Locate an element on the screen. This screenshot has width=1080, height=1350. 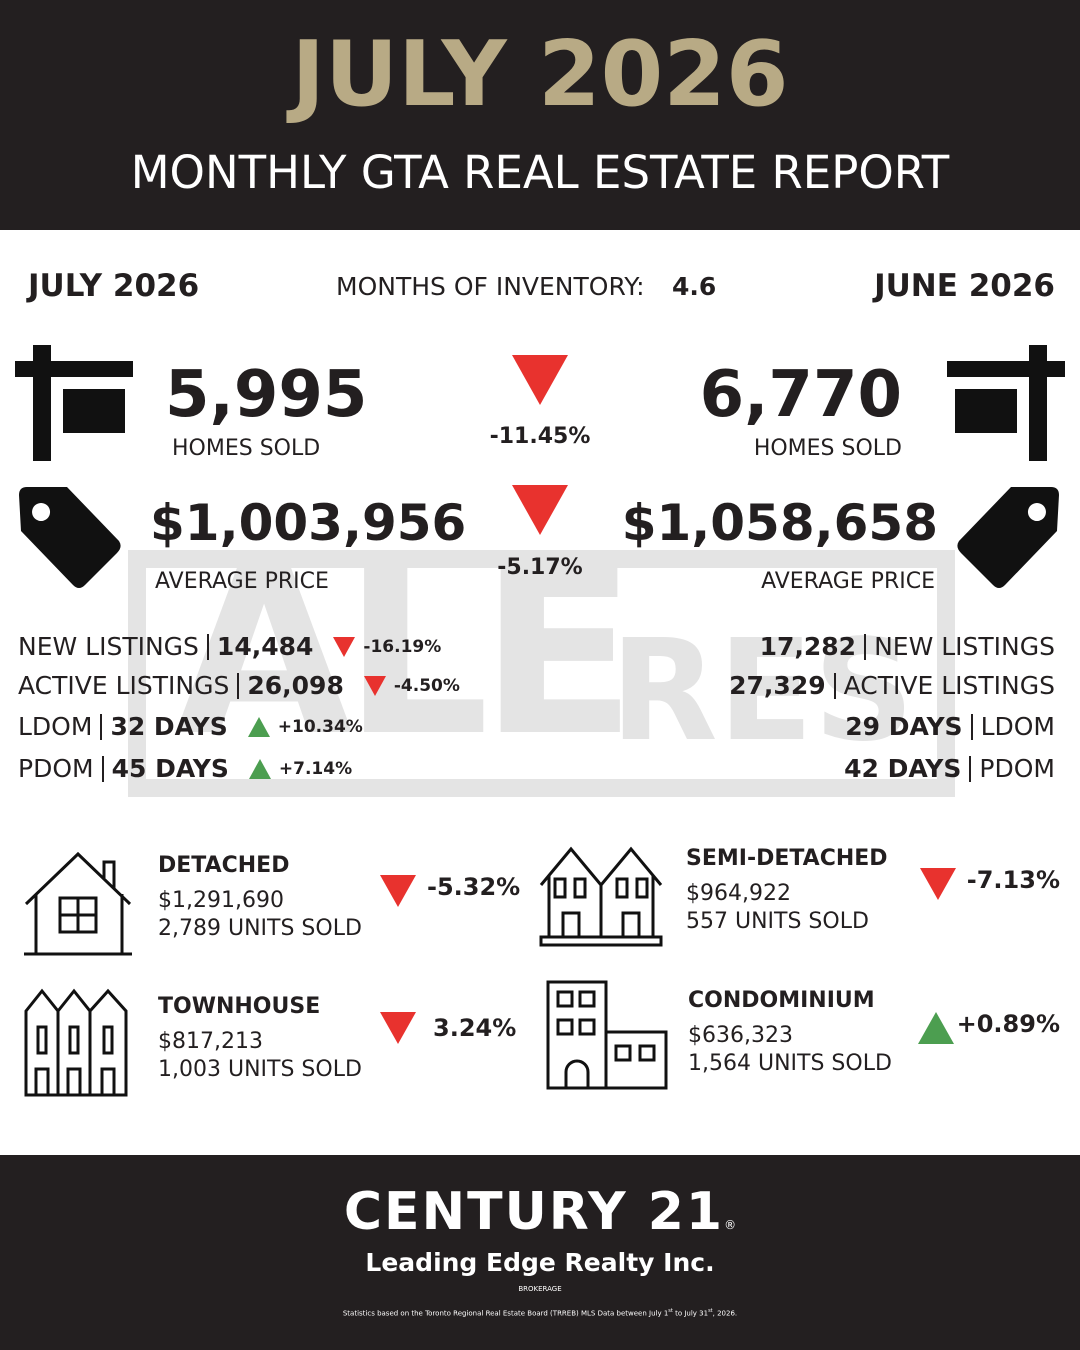
listing-current: PDOM 45 DAYS +7.14% is located at coordinates (185, 768).